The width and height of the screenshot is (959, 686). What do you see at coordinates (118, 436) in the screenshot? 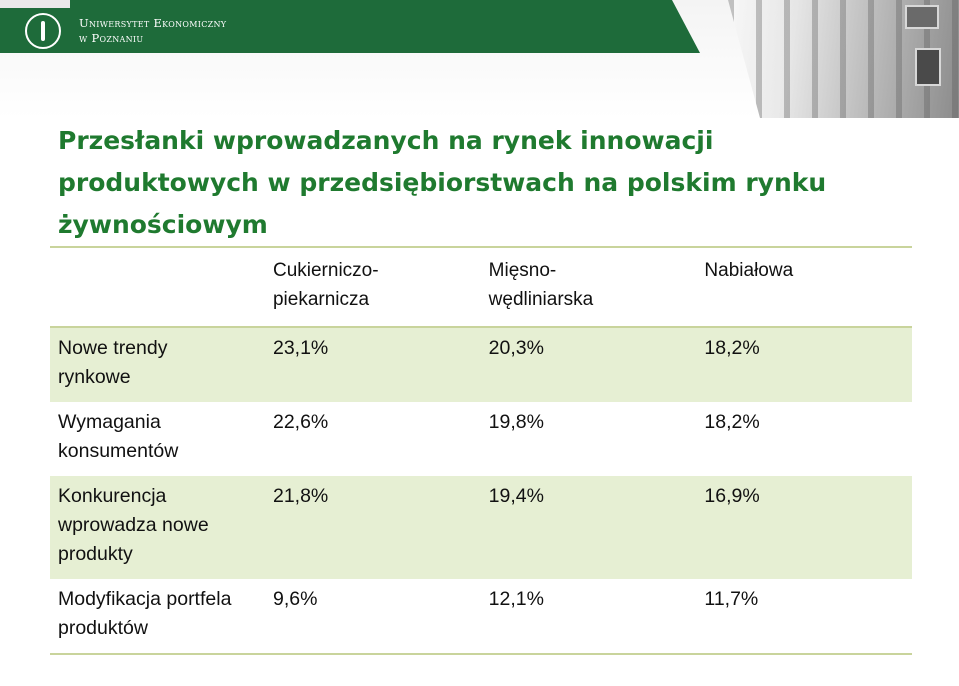
I see `row-label-text: Wymagania konsumentów` at bounding box center [118, 436].